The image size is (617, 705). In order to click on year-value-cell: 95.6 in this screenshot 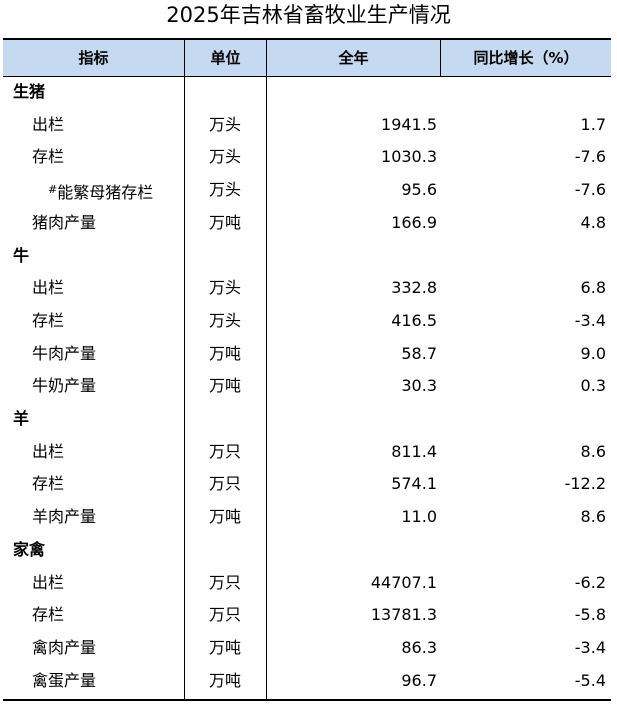, I will do `click(419, 190)`.